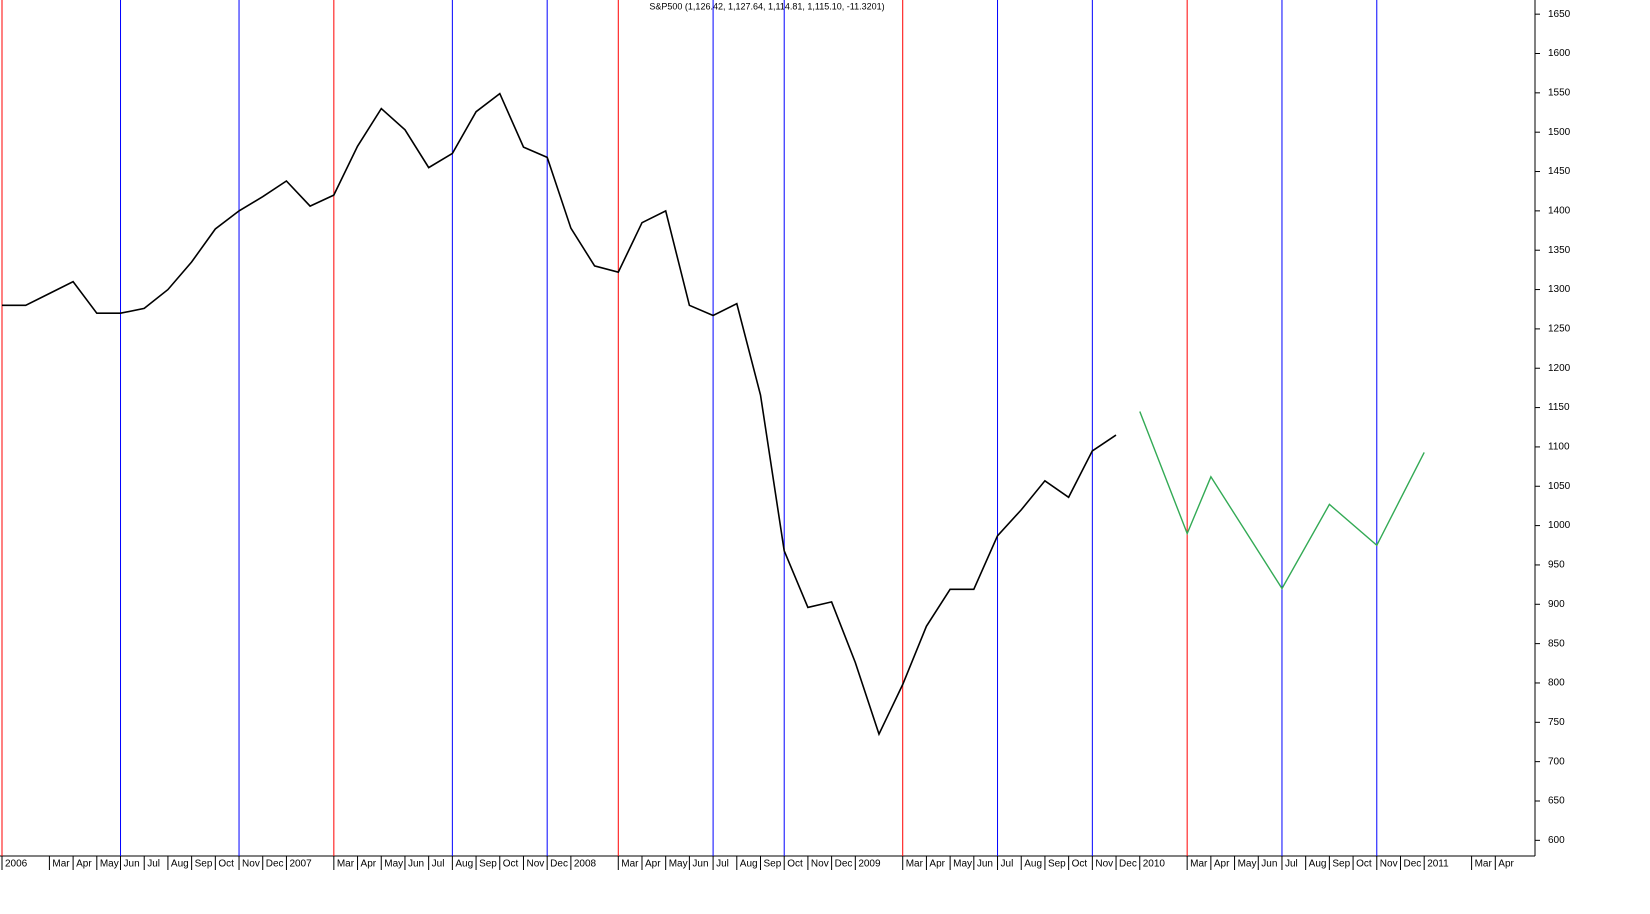 This screenshot has width=1650, height=914. Describe the element at coordinates (1282, 500) in the screenshot. I see `price-line` at that location.